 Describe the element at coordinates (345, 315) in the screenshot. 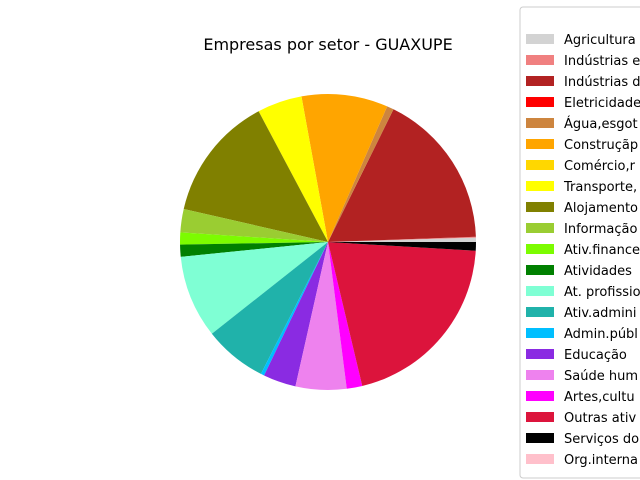

I see `pie-slice-artes-cultu` at that location.